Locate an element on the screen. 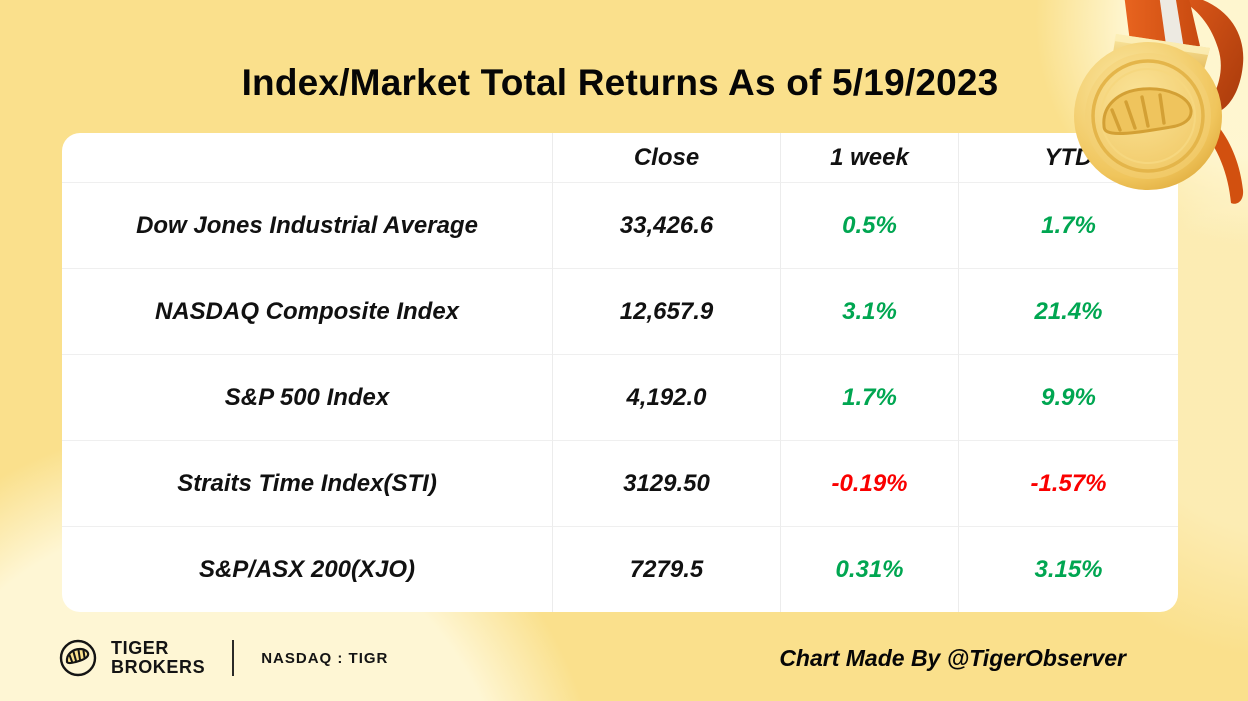 Image resolution: width=1248 pixels, height=701 pixels. row-1week-change: 1.7% is located at coordinates (869, 397).